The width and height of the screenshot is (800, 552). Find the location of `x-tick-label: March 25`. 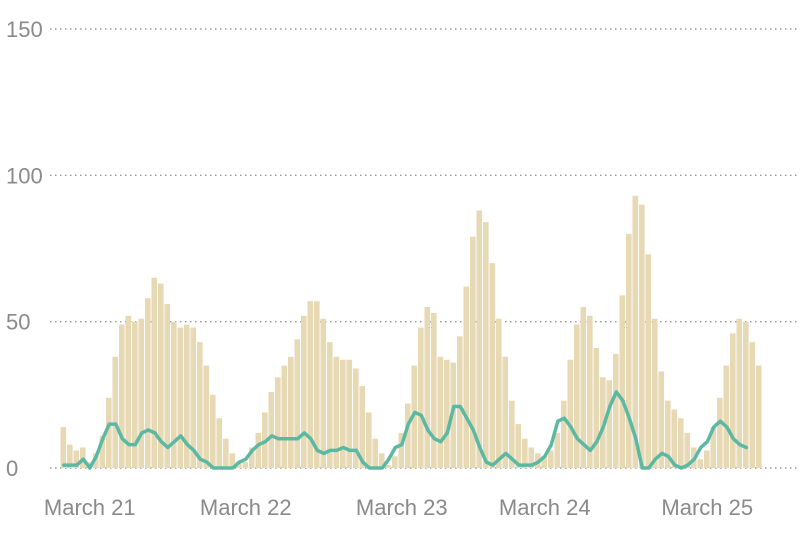

x-tick-label: March 25 is located at coordinates (707, 507).